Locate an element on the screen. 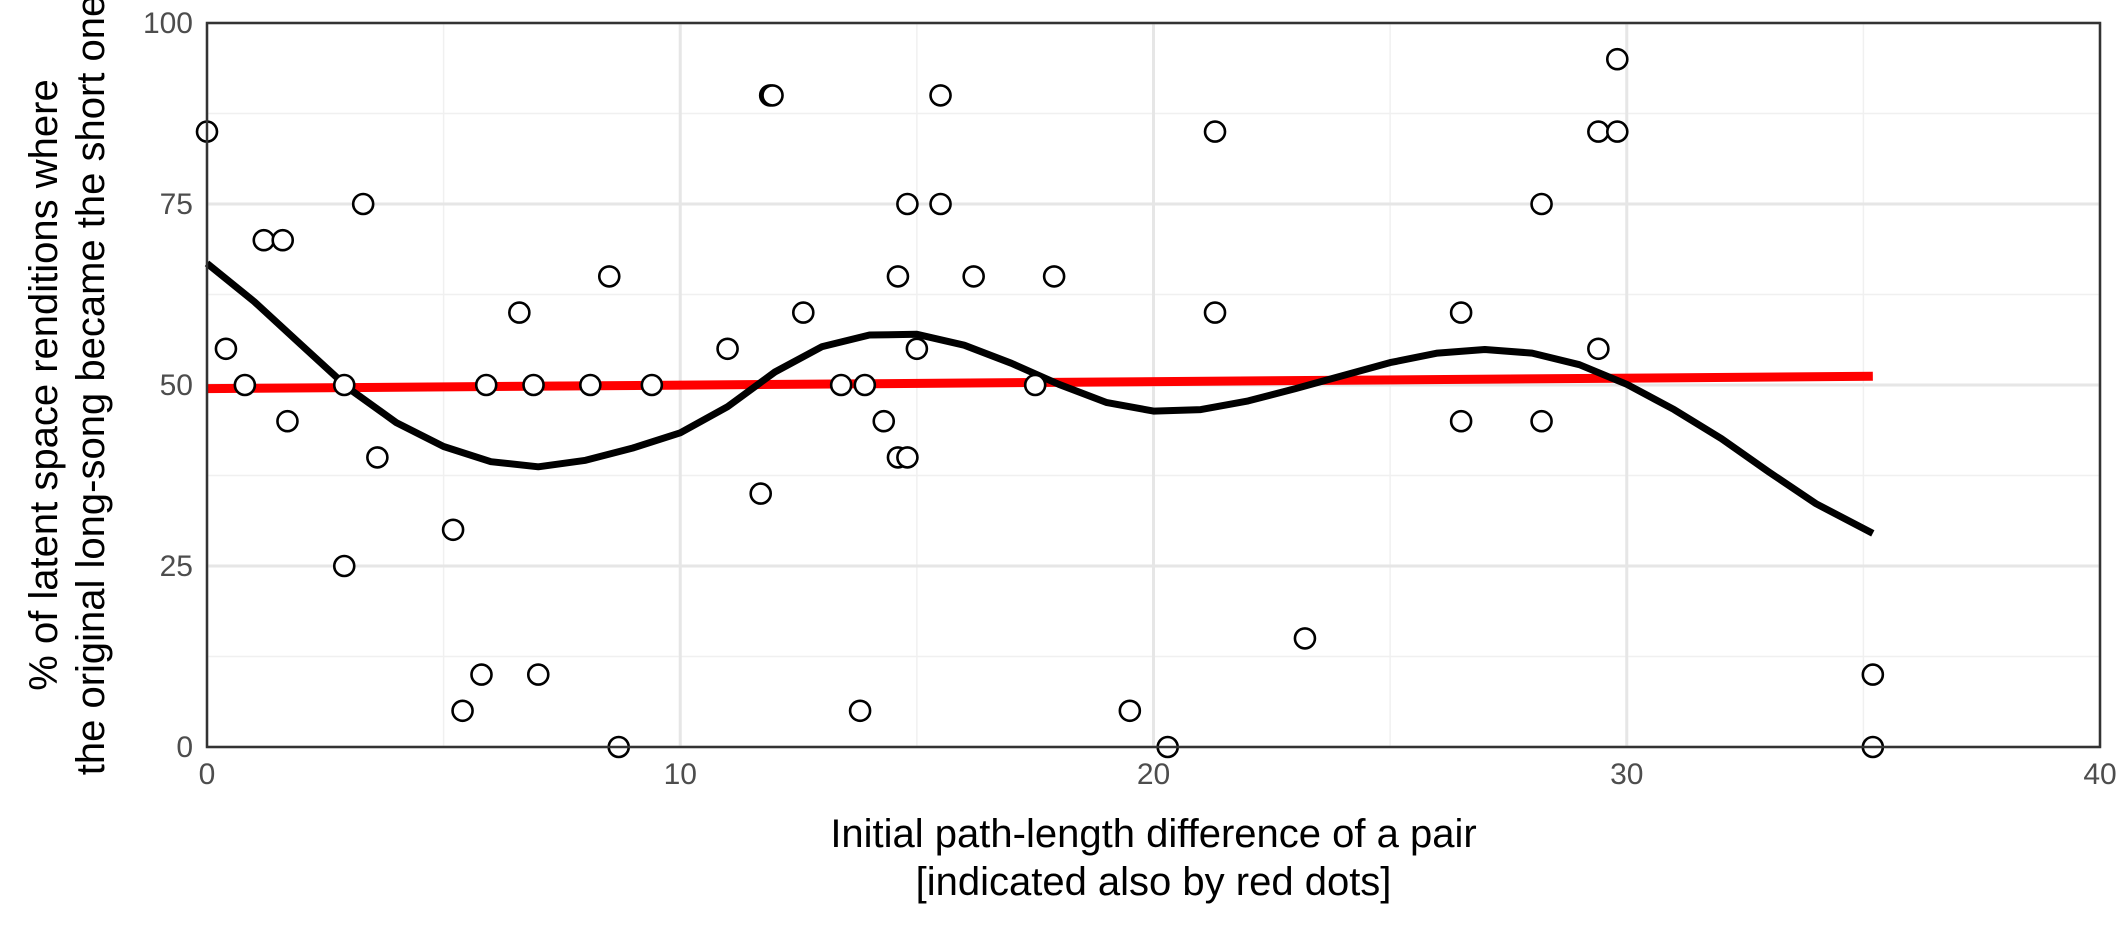  x-tick-label: 20 is located at coordinates (1153, 774).